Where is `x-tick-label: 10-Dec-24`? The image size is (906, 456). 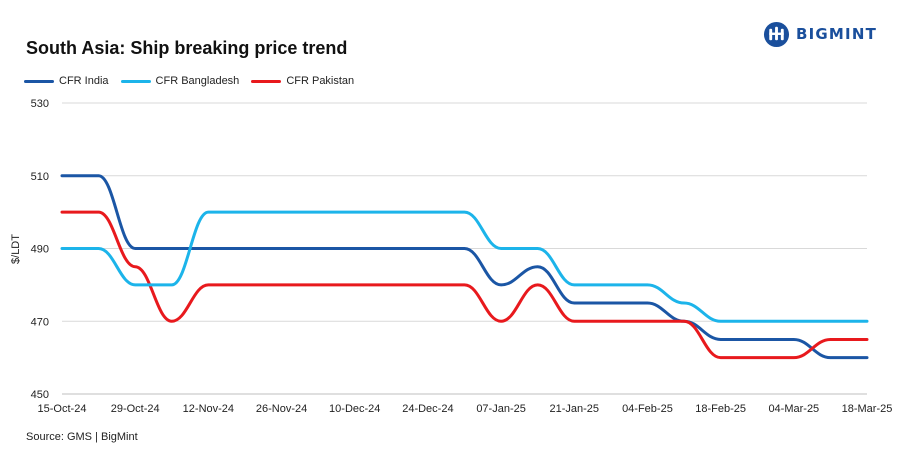 x-tick-label: 10-Dec-24 is located at coordinates (354, 409).